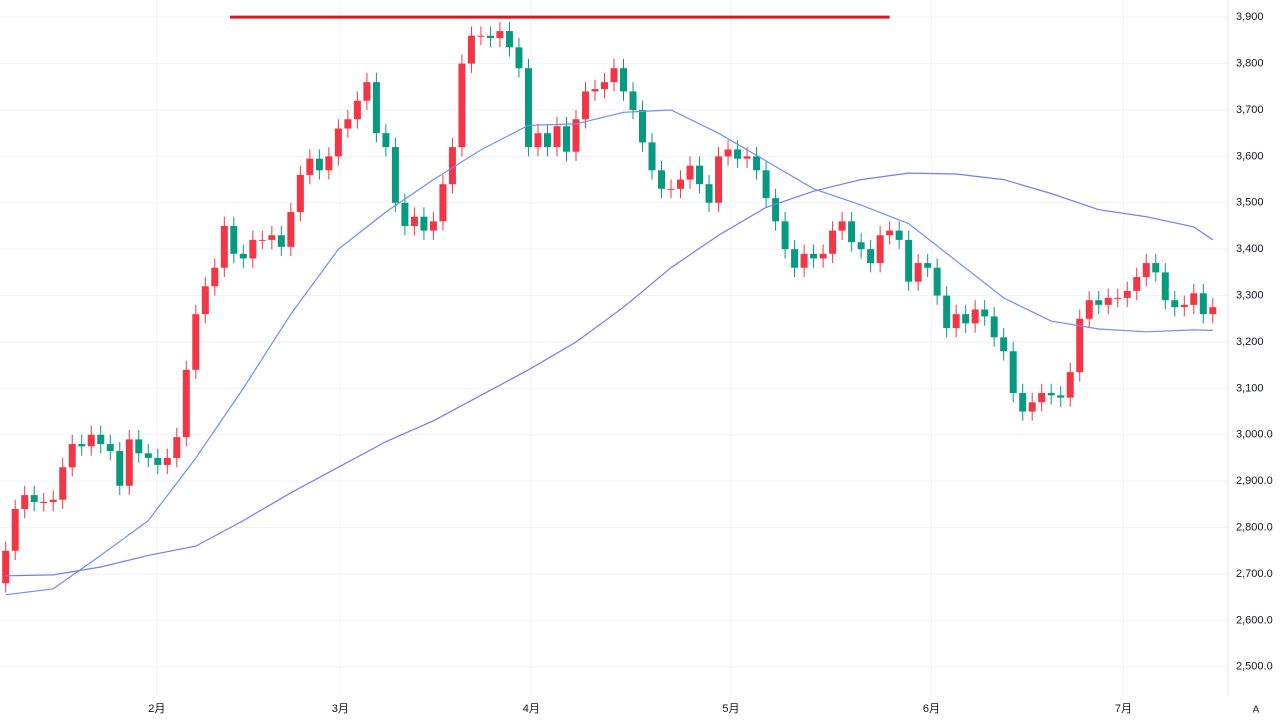  What do you see at coordinates (1250, 110) in the screenshot?
I see `y-tick-label: 3,700` at bounding box center [1250, 110].